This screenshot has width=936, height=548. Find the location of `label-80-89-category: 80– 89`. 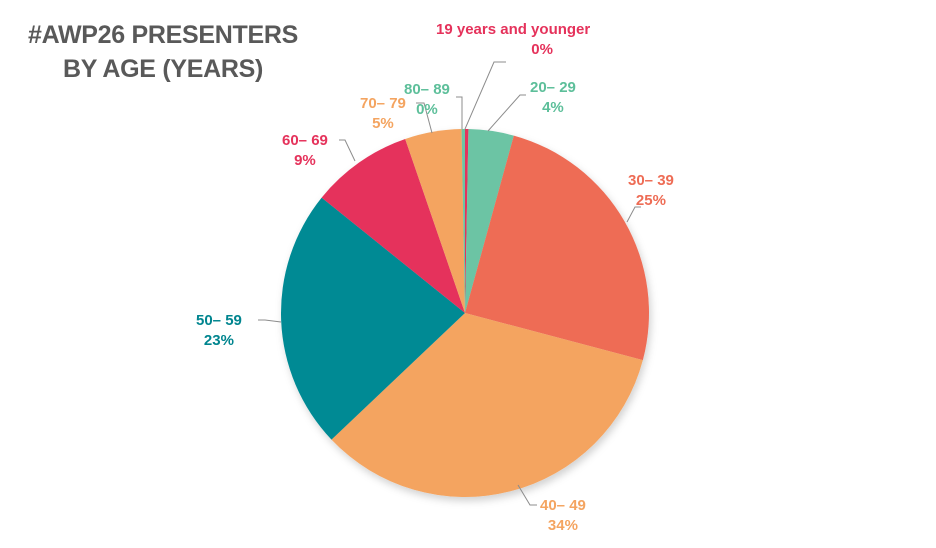

label-80-89-category: 80– 89 is located at coordinates (427, 89).